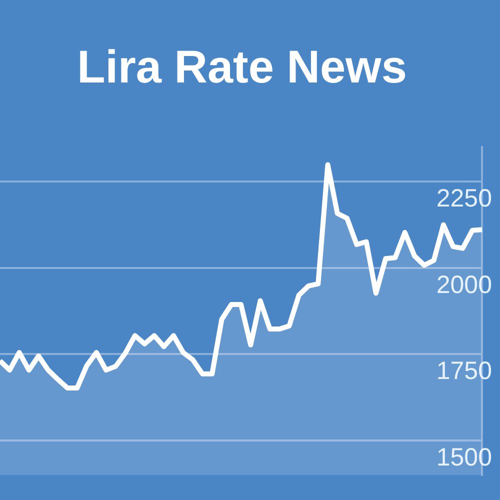 The image size is (500, 500). Describe the element at coordinates (464, 457) in the screenshot. I see `y-tick-label: 1500` at that location.